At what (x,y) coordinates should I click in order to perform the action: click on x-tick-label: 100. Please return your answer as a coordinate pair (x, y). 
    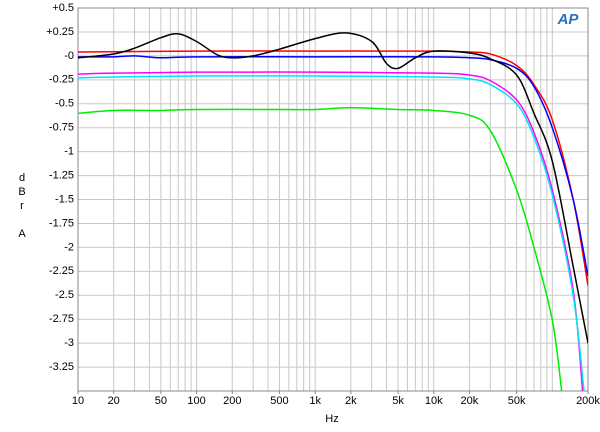
    Looking at the image, I should click on (196, 401).